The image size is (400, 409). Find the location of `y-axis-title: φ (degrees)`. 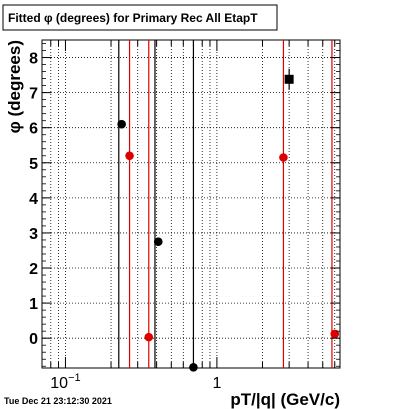

y-axis-title: φ (degrees) is located at coordinates (14, 86).